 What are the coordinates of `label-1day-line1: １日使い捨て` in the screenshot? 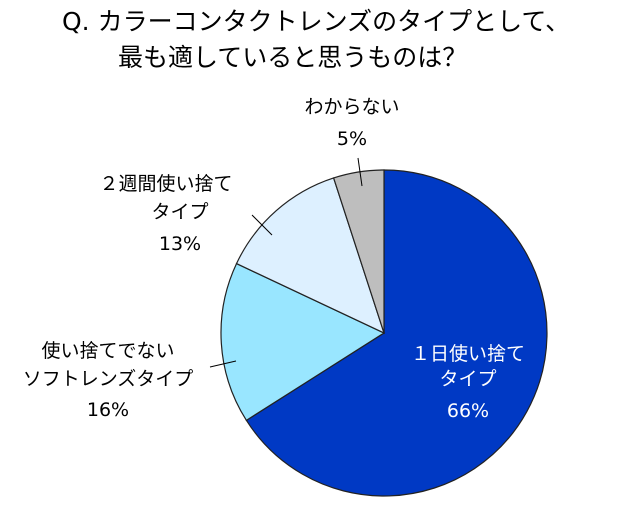 It's located at (468, 354).